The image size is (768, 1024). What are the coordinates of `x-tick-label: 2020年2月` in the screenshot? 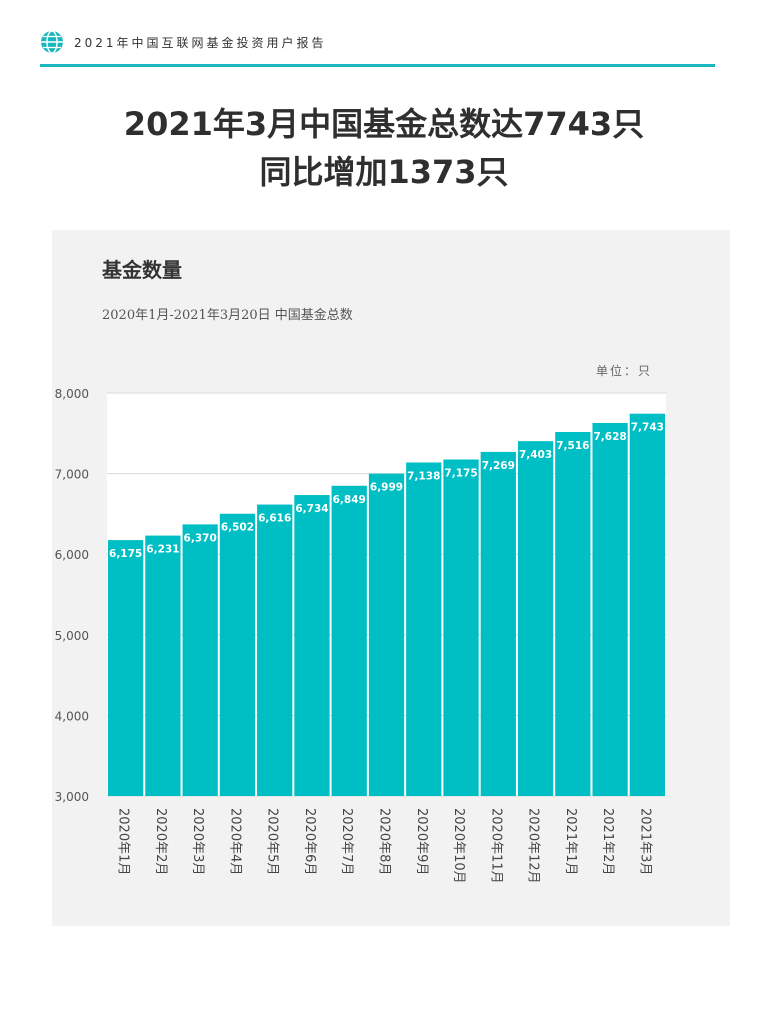 It's located at (160, 841).